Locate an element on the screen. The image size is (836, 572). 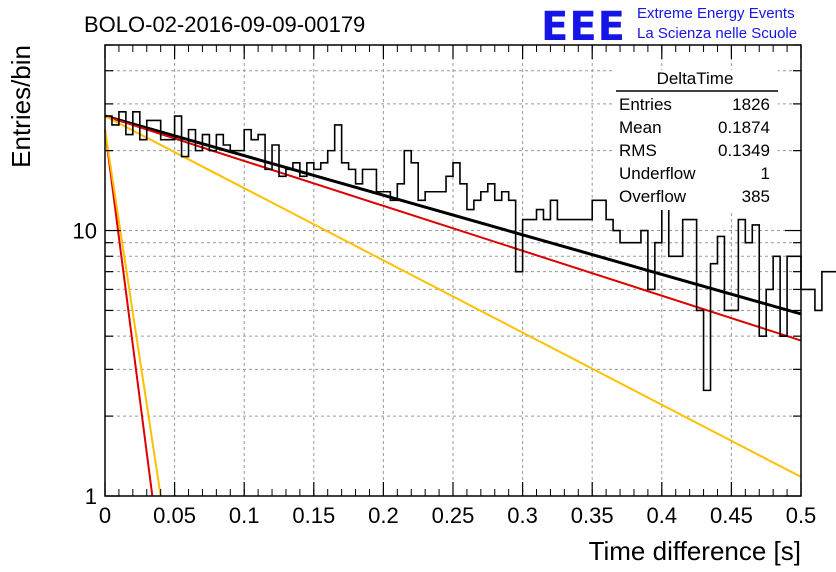
x-tick-label: 0.3 is located at coordinates (522, 515).